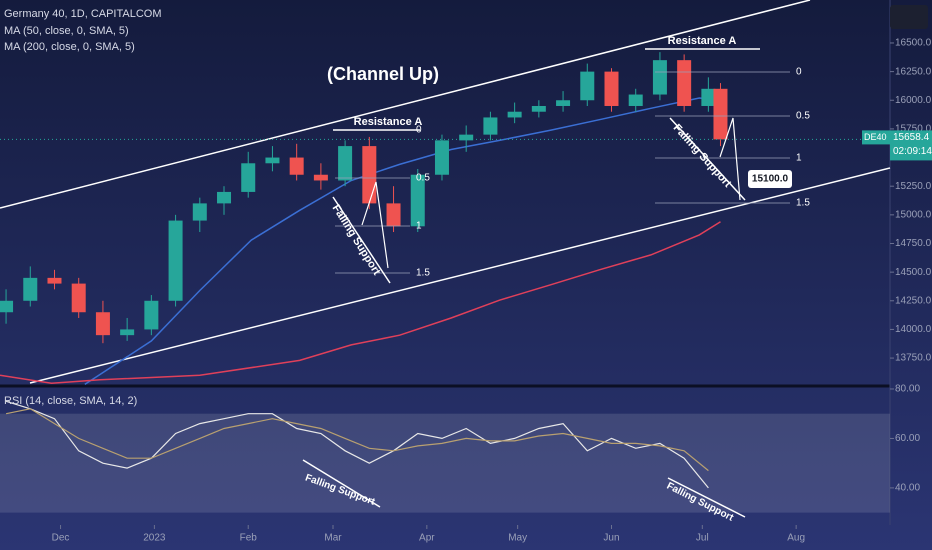 The height and width of the screenshot is (550, 932). I want to click on annotation: 15100.0, so click(770, 179).